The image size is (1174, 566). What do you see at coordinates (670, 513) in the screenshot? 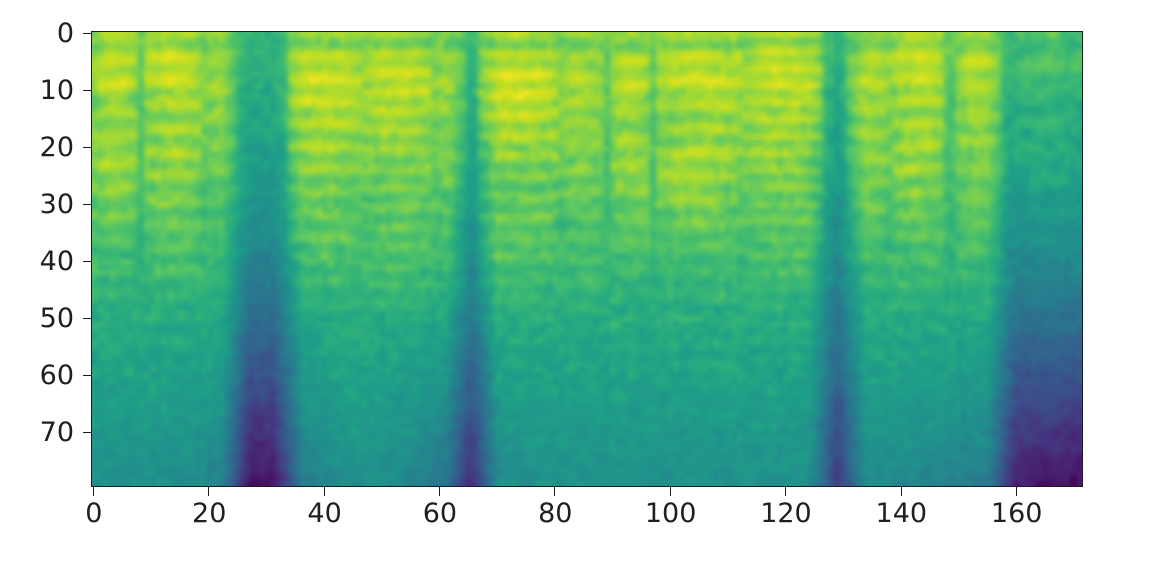
I see `x-tick-label: 100` at bounding box center [670, 513].